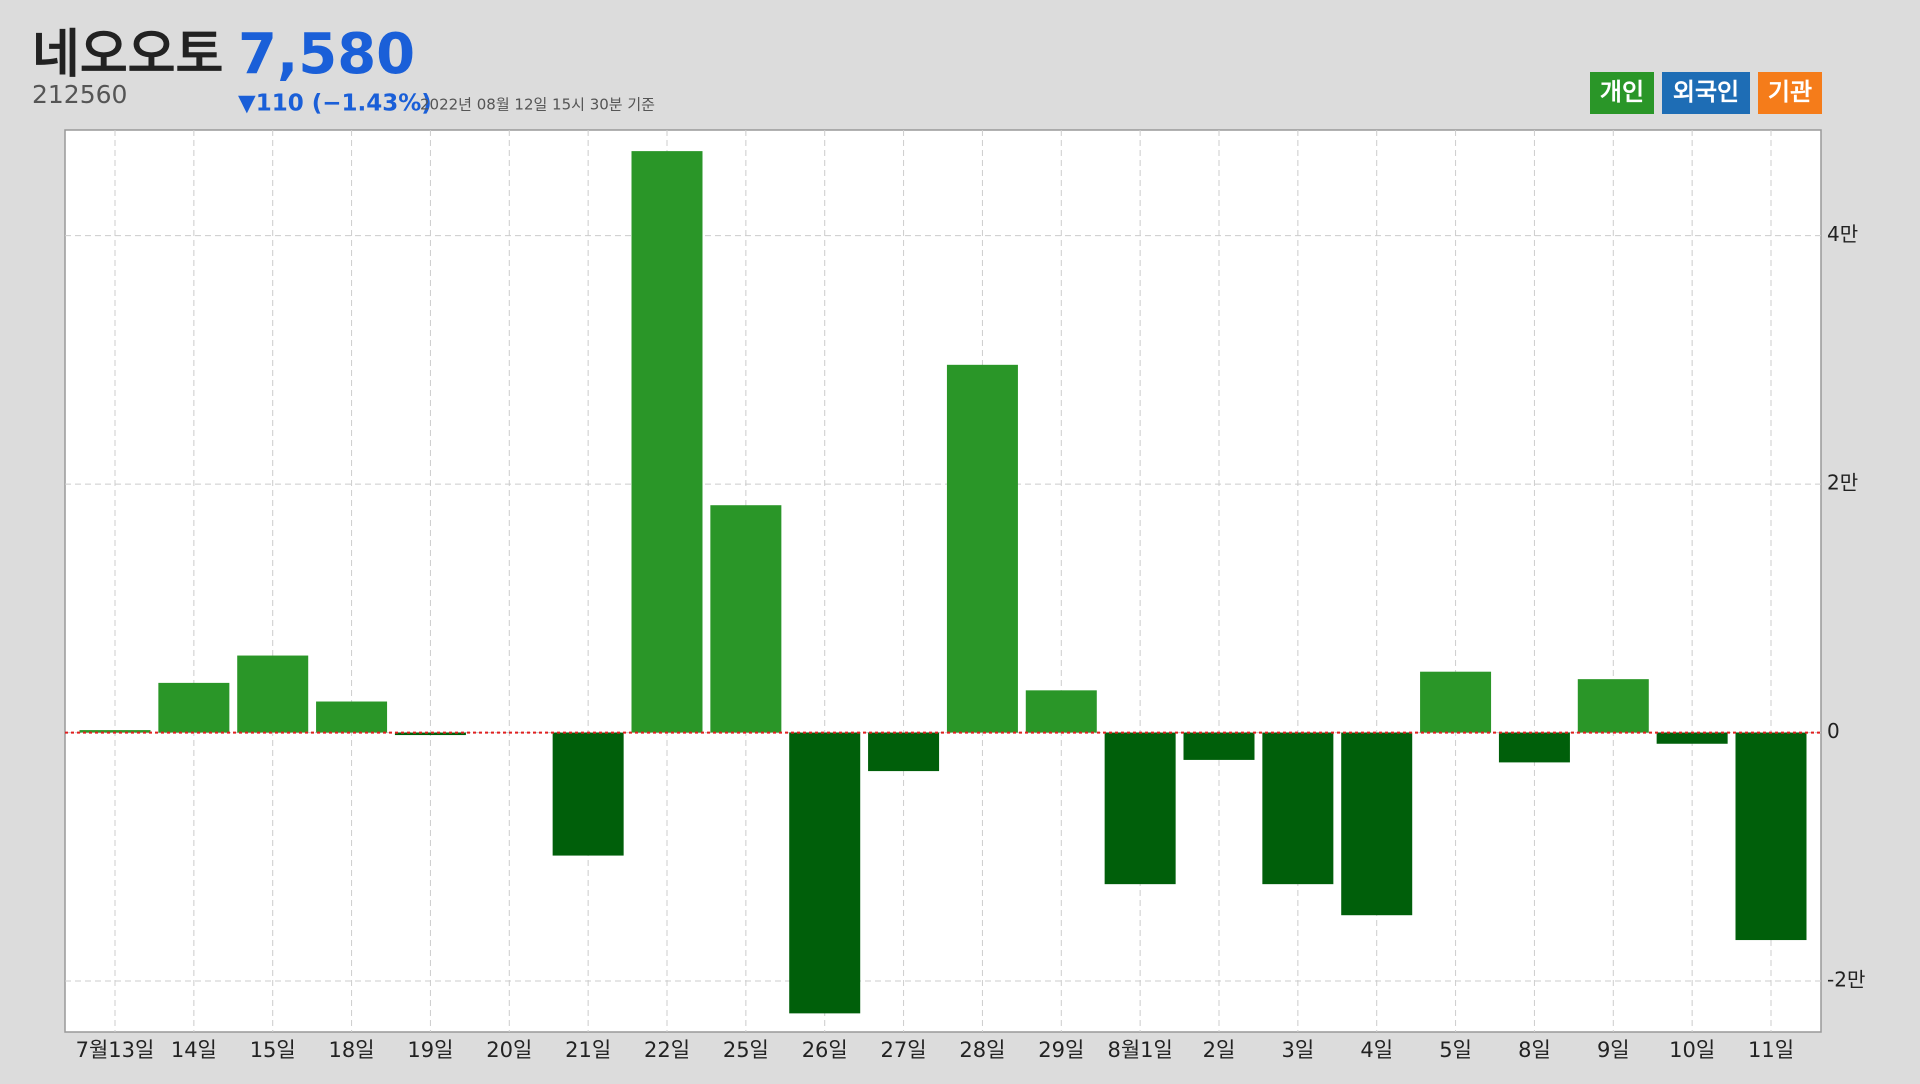  I want to click on stock-code: 212560, so click(79, 94).